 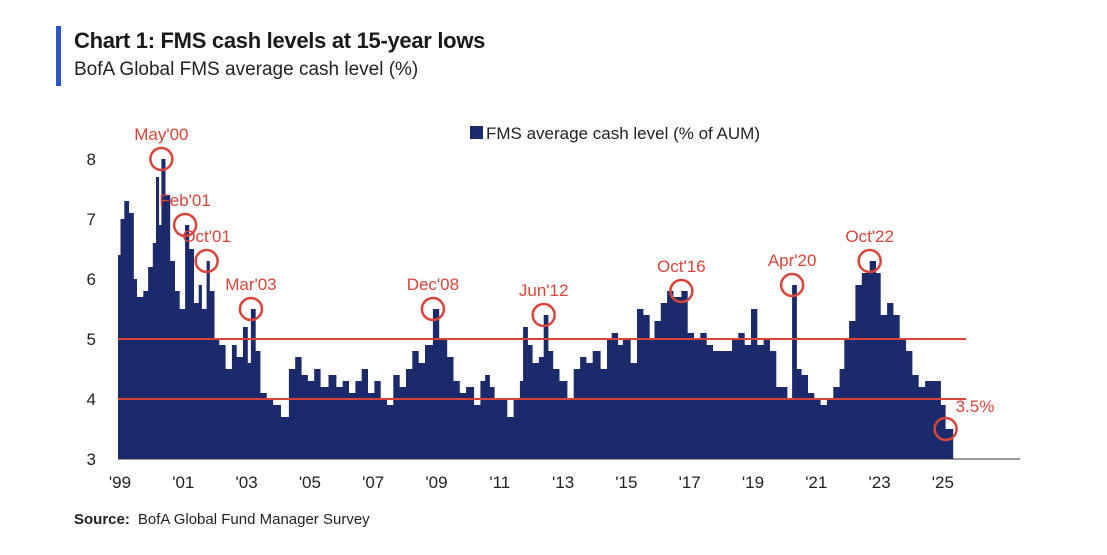 I want to click on annotation-label: Oct'22, so click(x=869, y=236).